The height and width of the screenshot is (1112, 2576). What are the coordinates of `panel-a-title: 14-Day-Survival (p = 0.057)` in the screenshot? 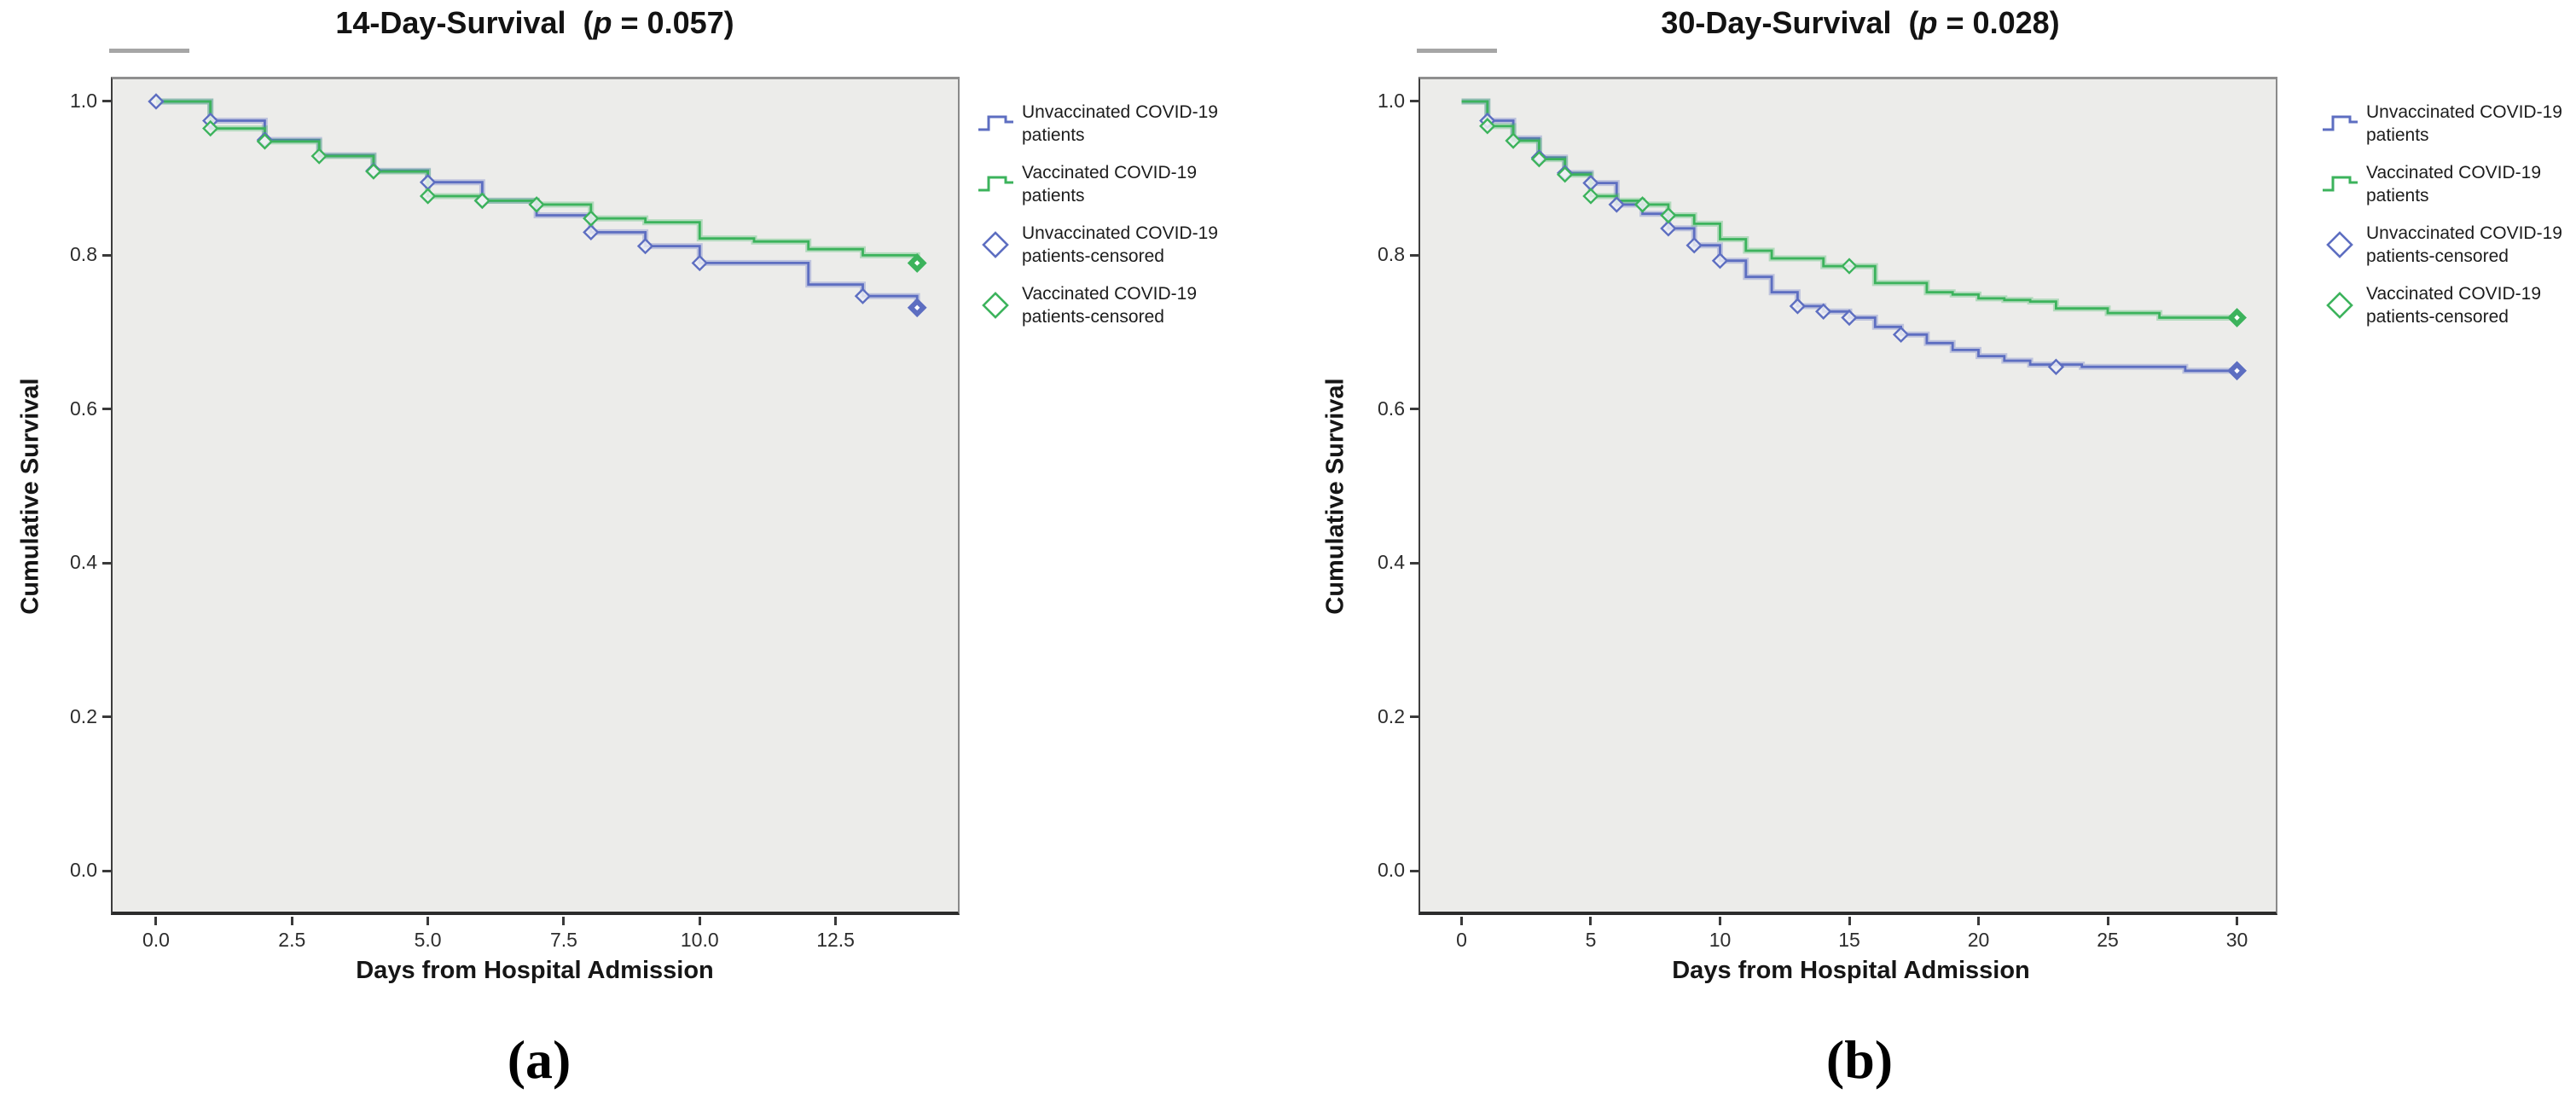 It's located at (534, 23).